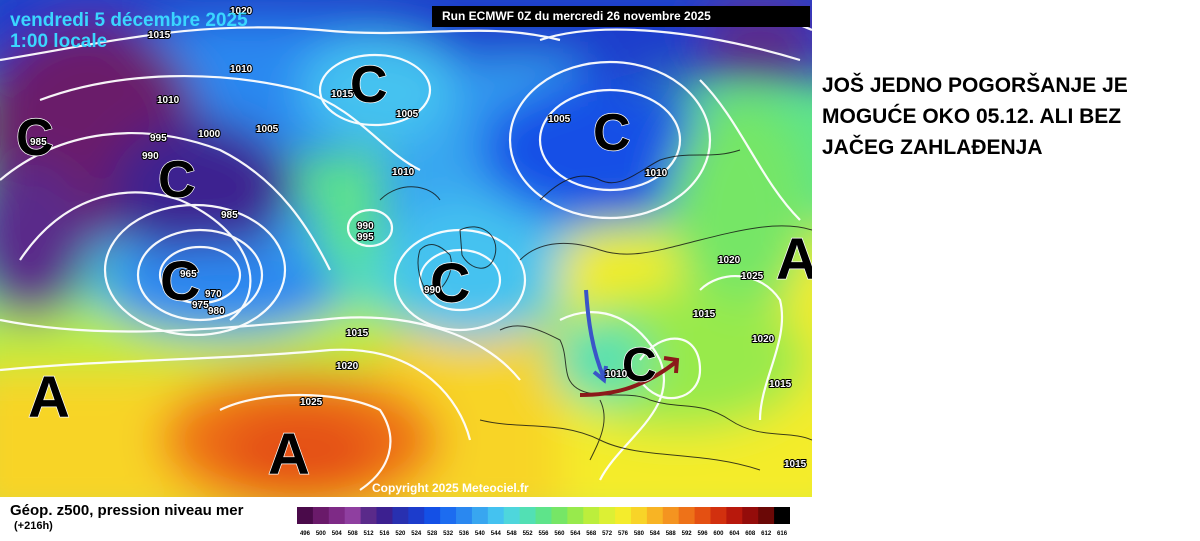 This screenshot has width=1200, height=541. What do you see at coordinates (595, 334) in the screenshot?
I see `blue-arrow` at bounding box center [595, 334].